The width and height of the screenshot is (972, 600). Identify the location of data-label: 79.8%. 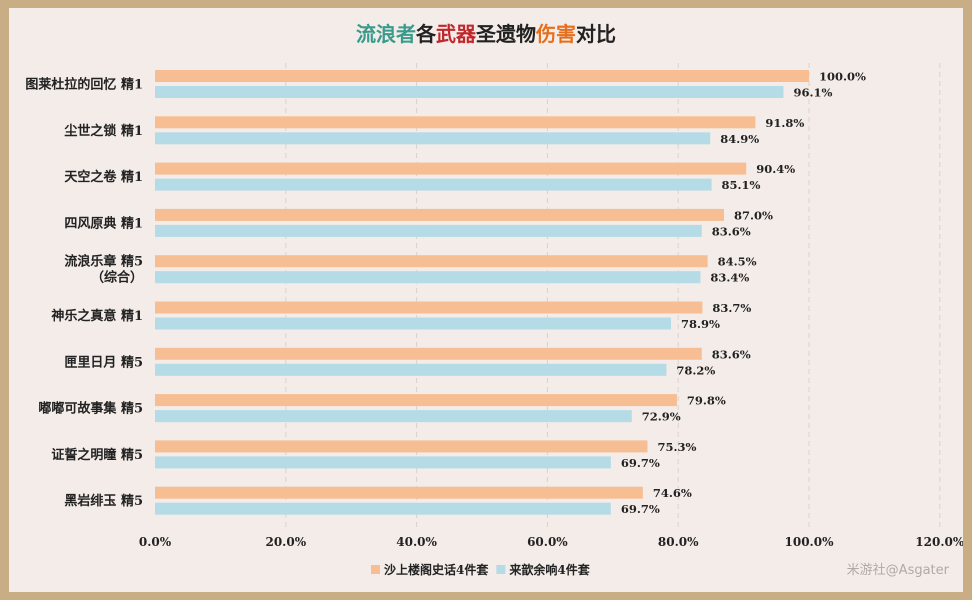
(706, 401).